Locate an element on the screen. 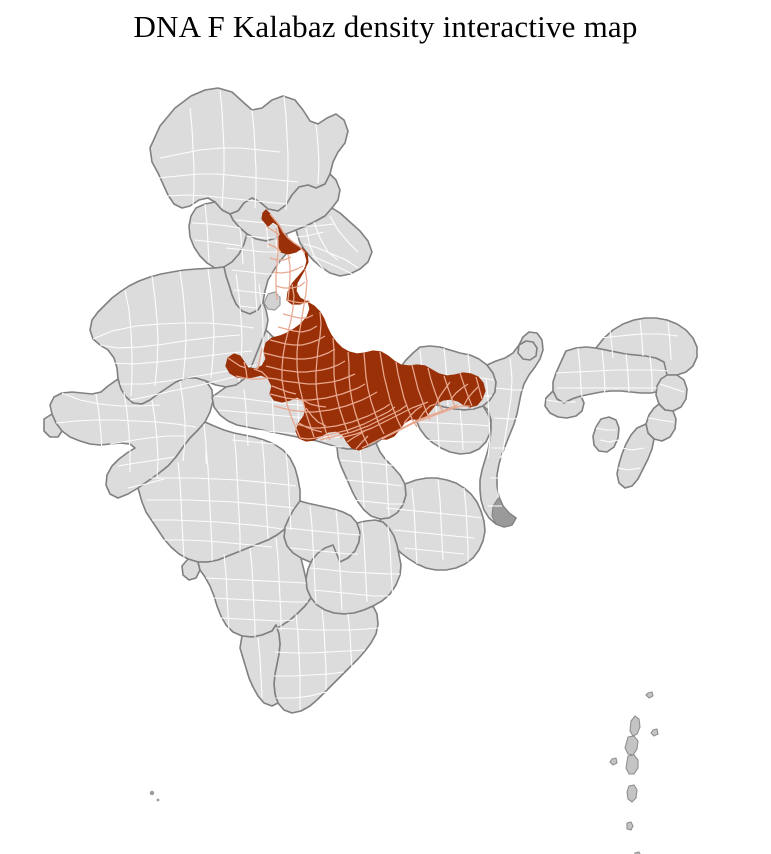  highlighted-region-uttar-pradesh is located at coordinates (355, 330).